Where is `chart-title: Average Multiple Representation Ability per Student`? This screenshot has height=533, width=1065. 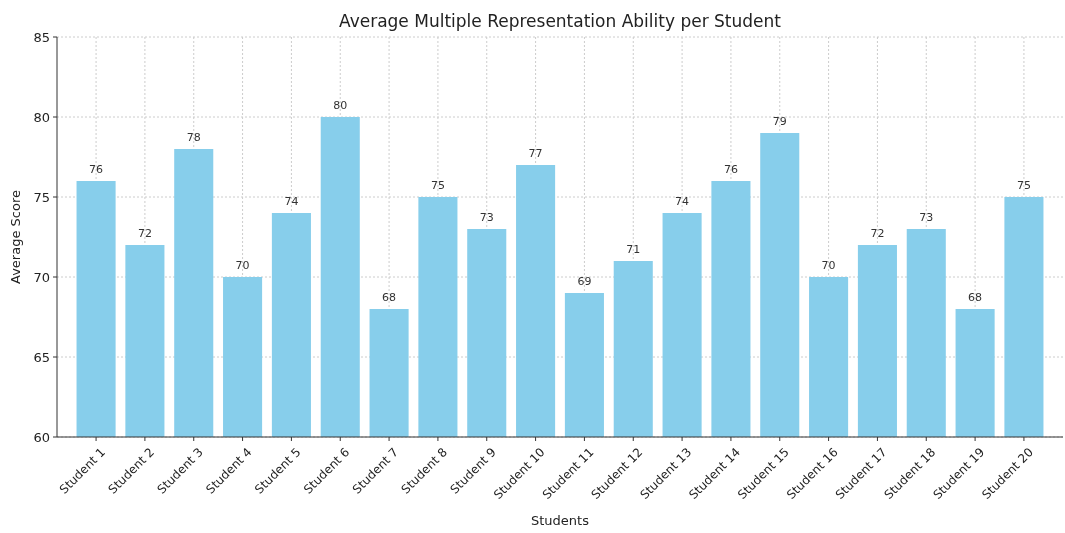
chart-title: Average Multiple Representation Ability per Student is located at coordinates (560, 21).